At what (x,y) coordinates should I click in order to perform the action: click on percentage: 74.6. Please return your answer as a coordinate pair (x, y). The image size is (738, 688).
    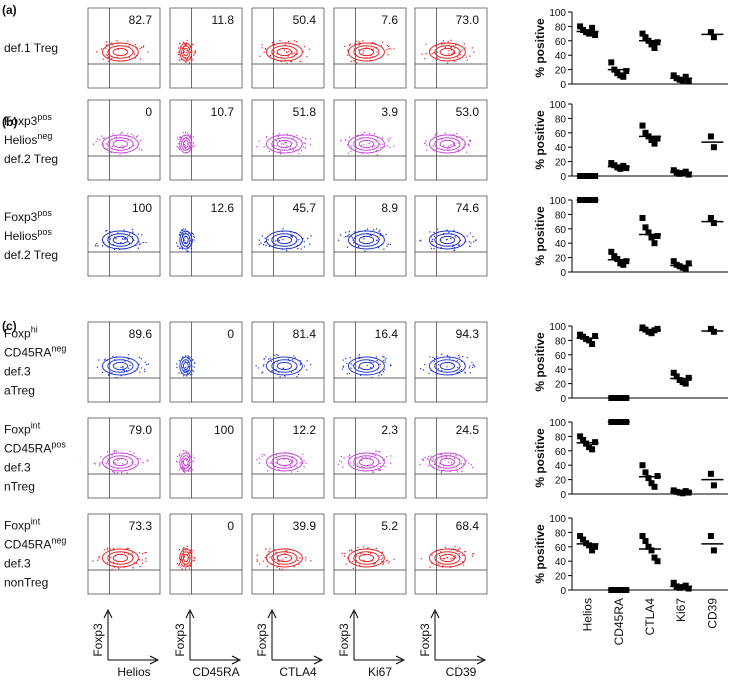
    Looking at the image, I should click on (468, 208).